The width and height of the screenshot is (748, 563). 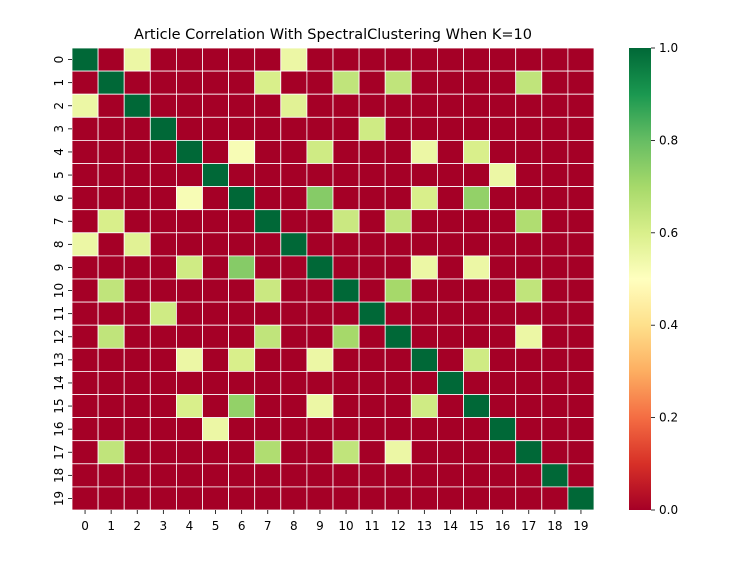 I want to click on x-tick-label: 16, so click(x=502, y=526).